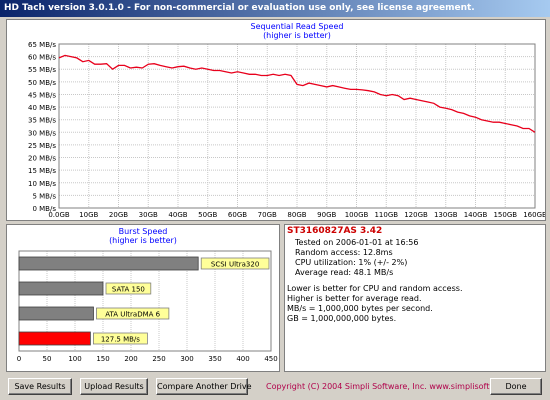 Image resolution: width=550 pixels, height=400 pixels. I want to click on y-tick-label: 65 MB/s, so click(42, 45).